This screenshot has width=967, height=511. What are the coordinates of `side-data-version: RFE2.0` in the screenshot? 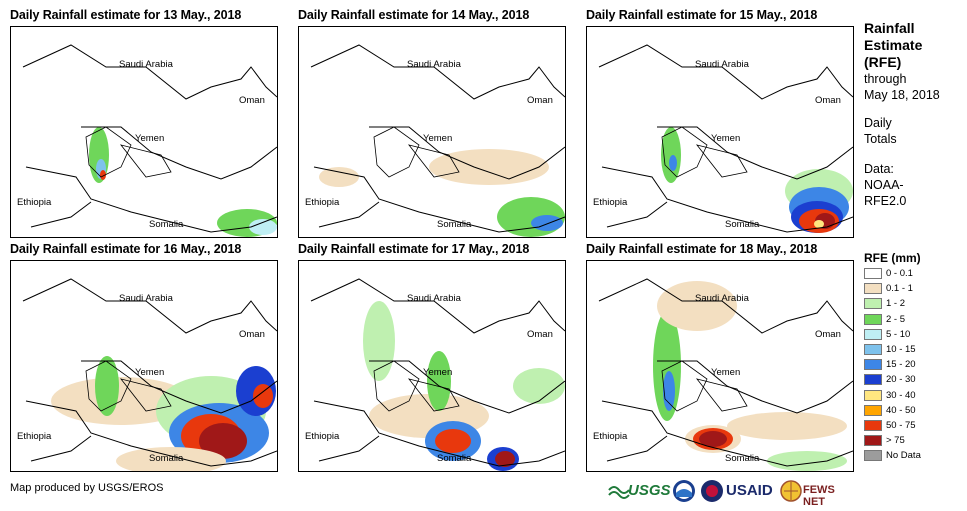 It's located at (885, 201).